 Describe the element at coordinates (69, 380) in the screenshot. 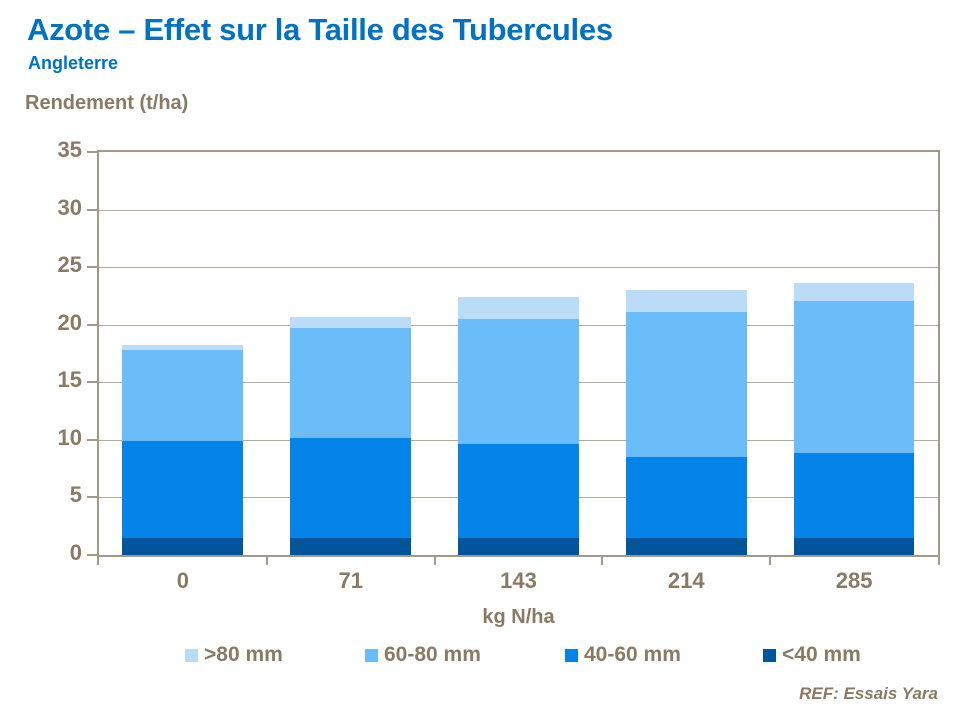

I see `y-tick-label: 15` at that location.